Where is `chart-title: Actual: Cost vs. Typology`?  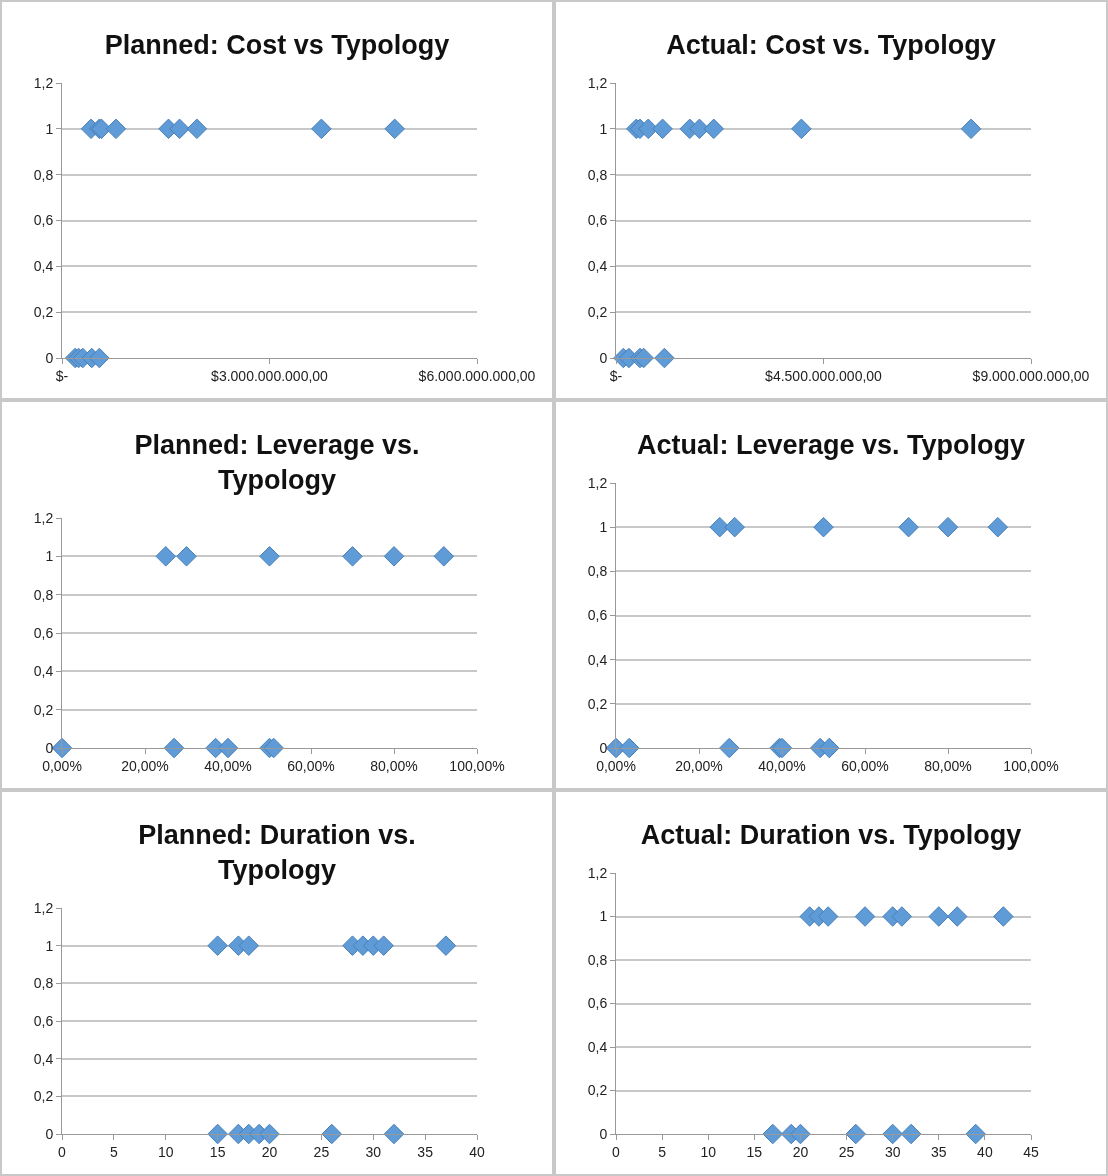
chart-title: Actual: Cost vs. Typology is located at coordinates (831, 45).